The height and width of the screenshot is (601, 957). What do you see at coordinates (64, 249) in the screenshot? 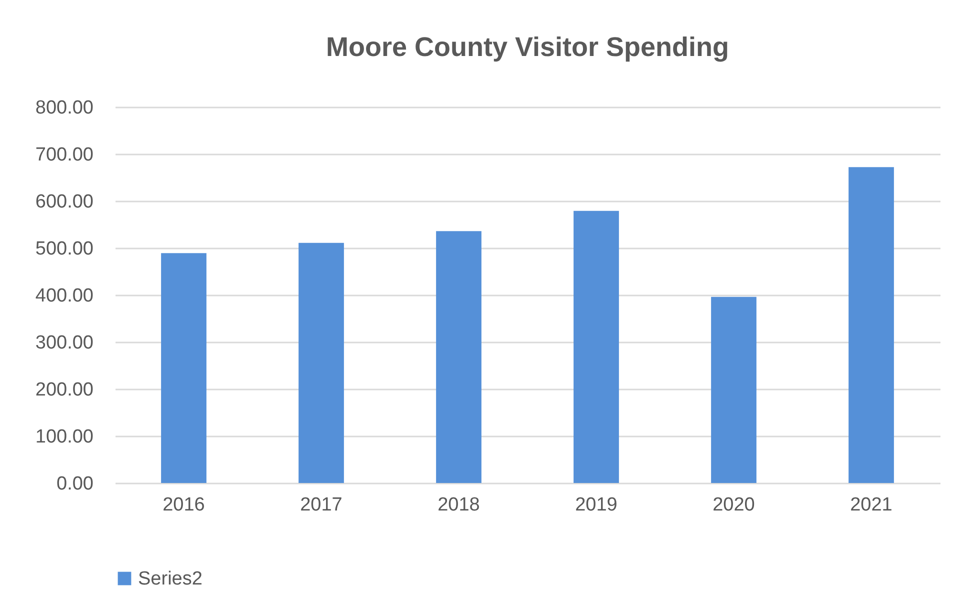
I see `y-tick-label: 500.00` at bounding box center [64, 249].